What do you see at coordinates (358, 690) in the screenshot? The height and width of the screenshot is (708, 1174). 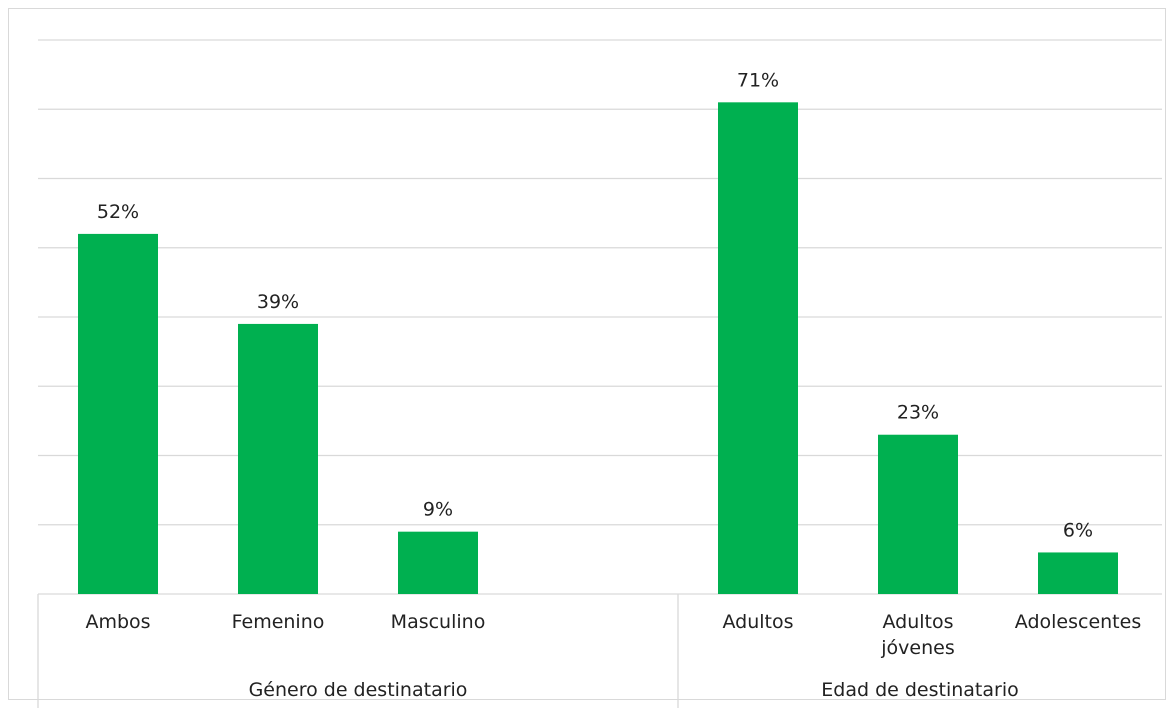 I see `group-label: Género de destinatario` at bounding box center [358, 690].